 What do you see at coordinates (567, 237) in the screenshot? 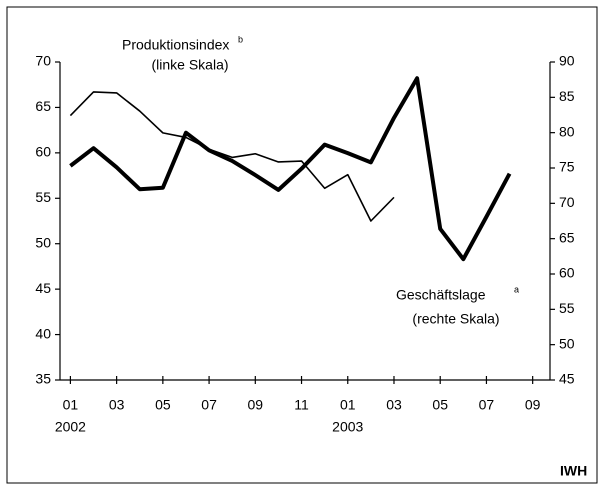
I see `y2-tick-label: 65` at bounding box center [567, 237].